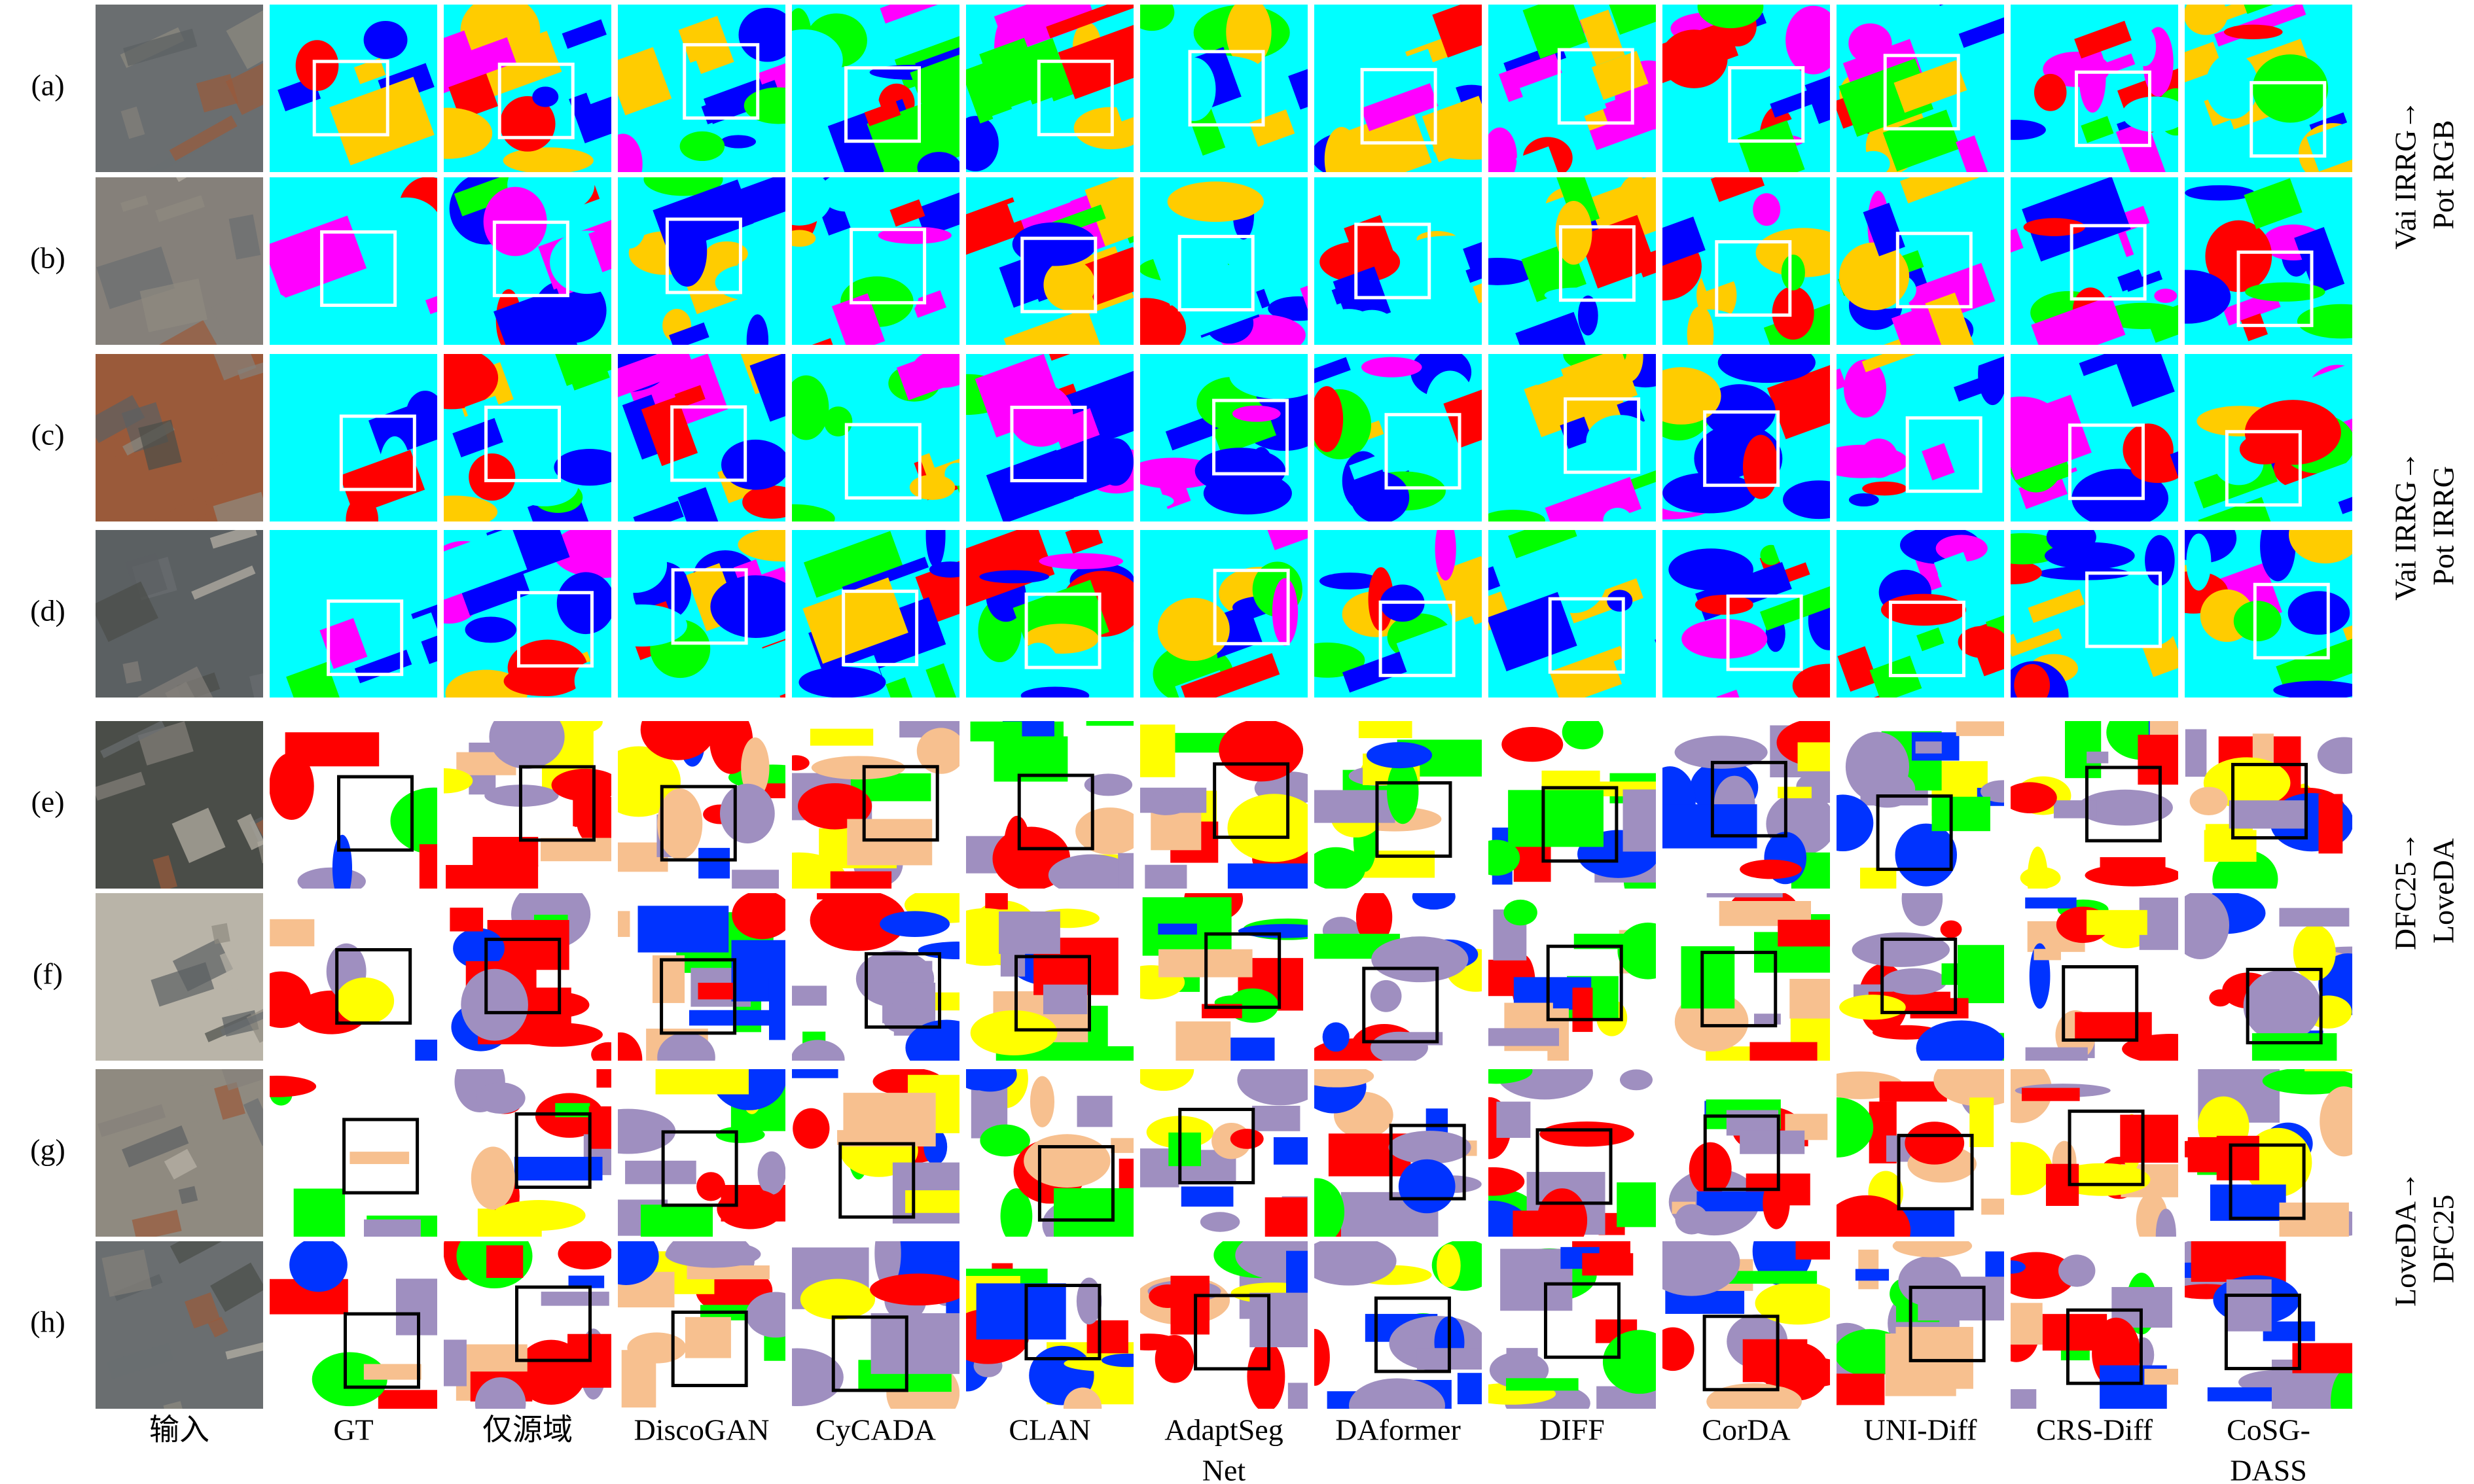 Image resolution: width=2474 pixels, height=1484 pixels. I want to click on side-label: DFC25→, so click(2405, 891).